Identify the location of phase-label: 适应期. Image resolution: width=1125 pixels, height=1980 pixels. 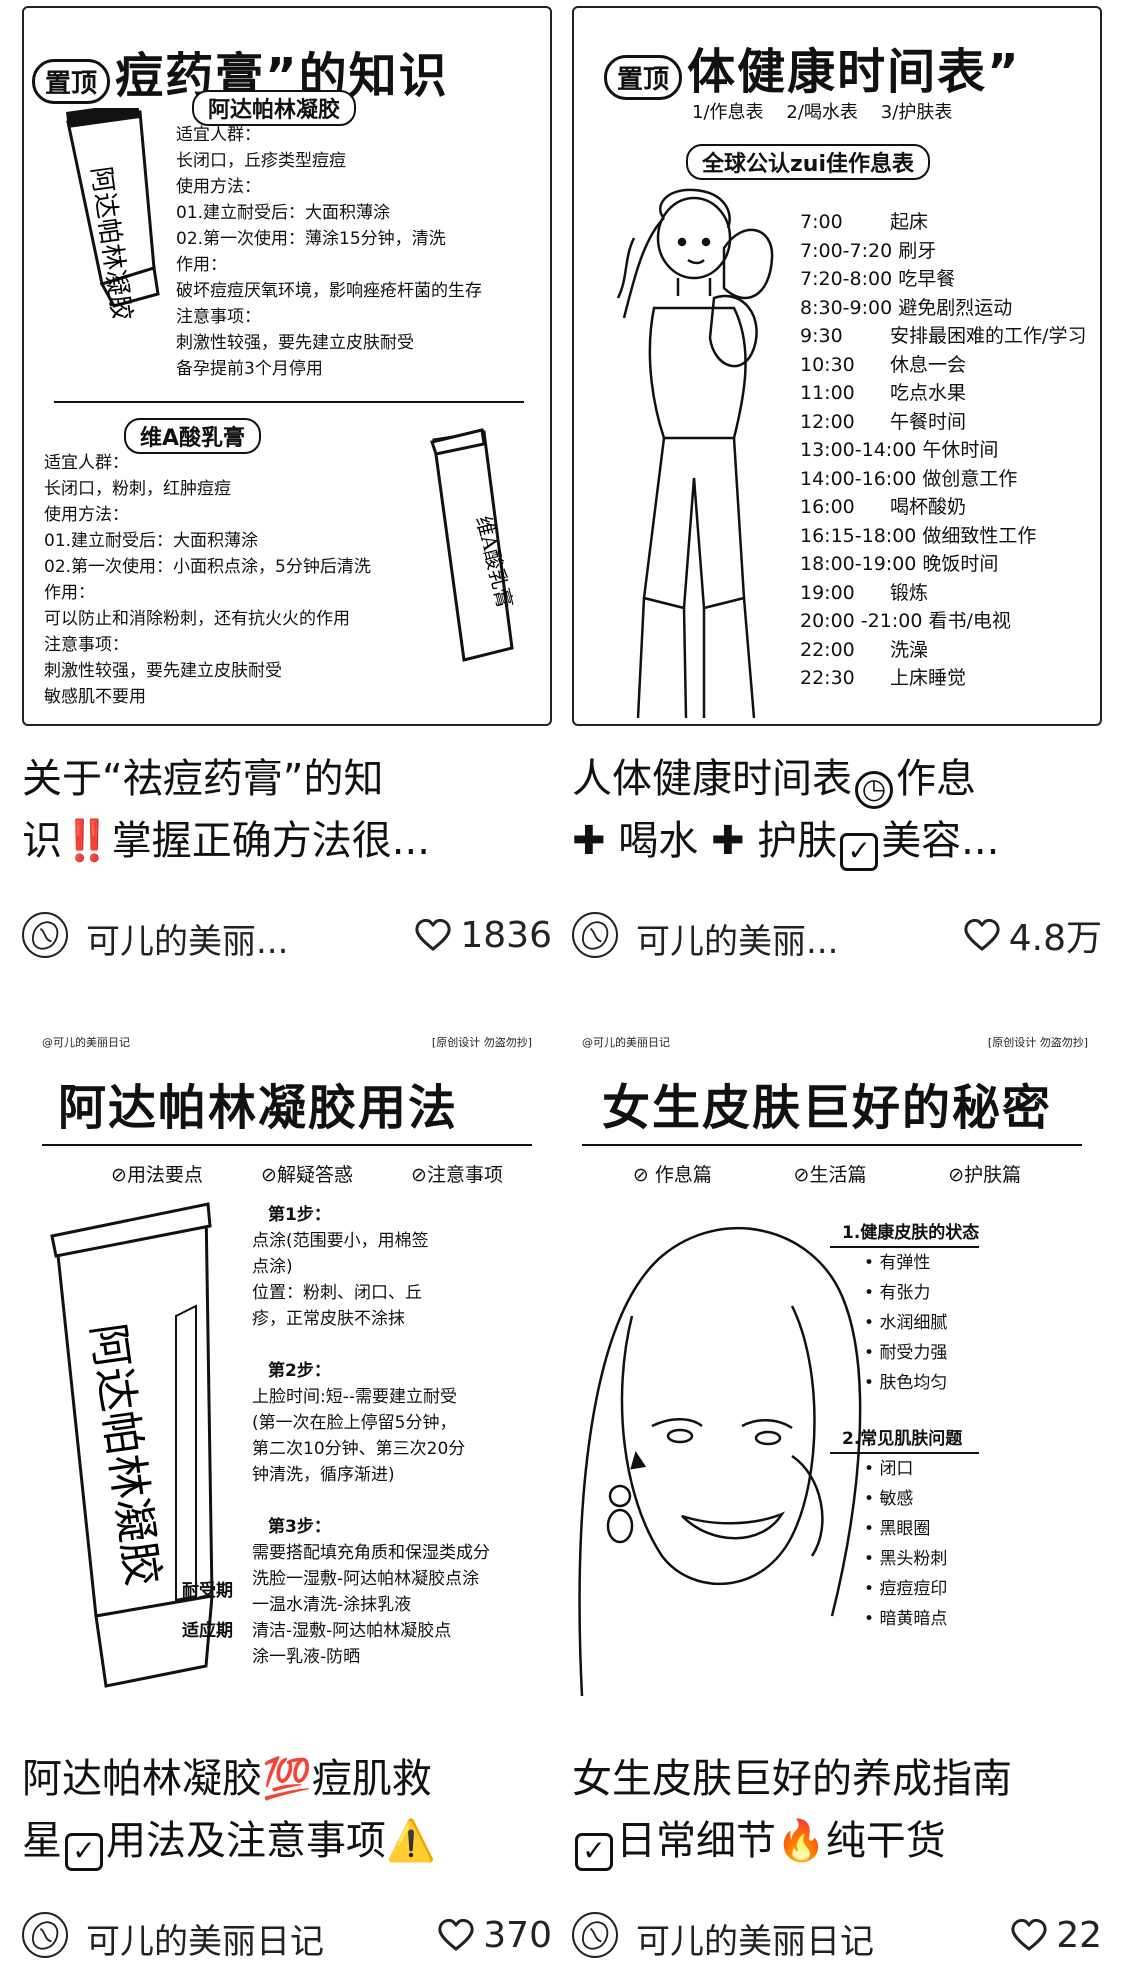
(207, 1631).